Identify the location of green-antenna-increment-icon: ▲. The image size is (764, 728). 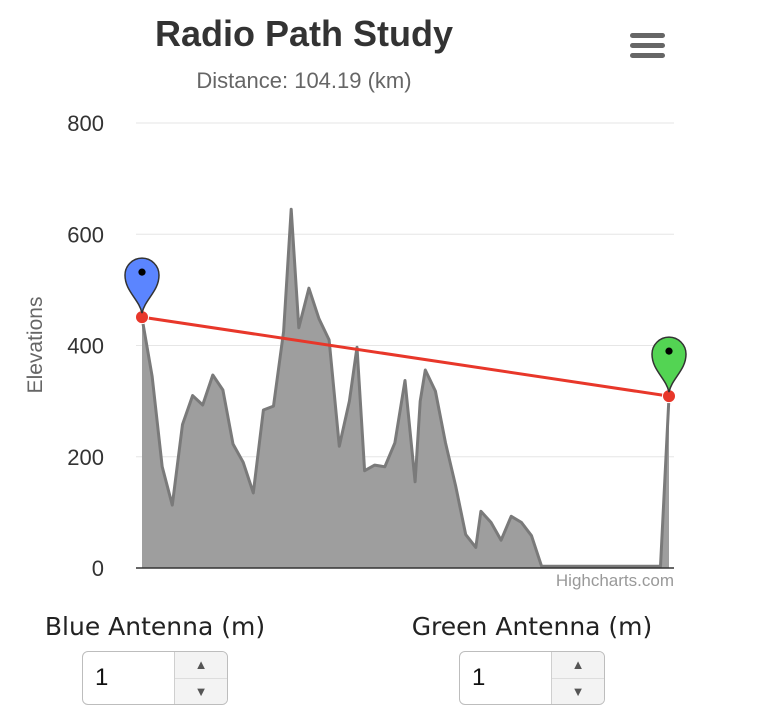
(578, 665).